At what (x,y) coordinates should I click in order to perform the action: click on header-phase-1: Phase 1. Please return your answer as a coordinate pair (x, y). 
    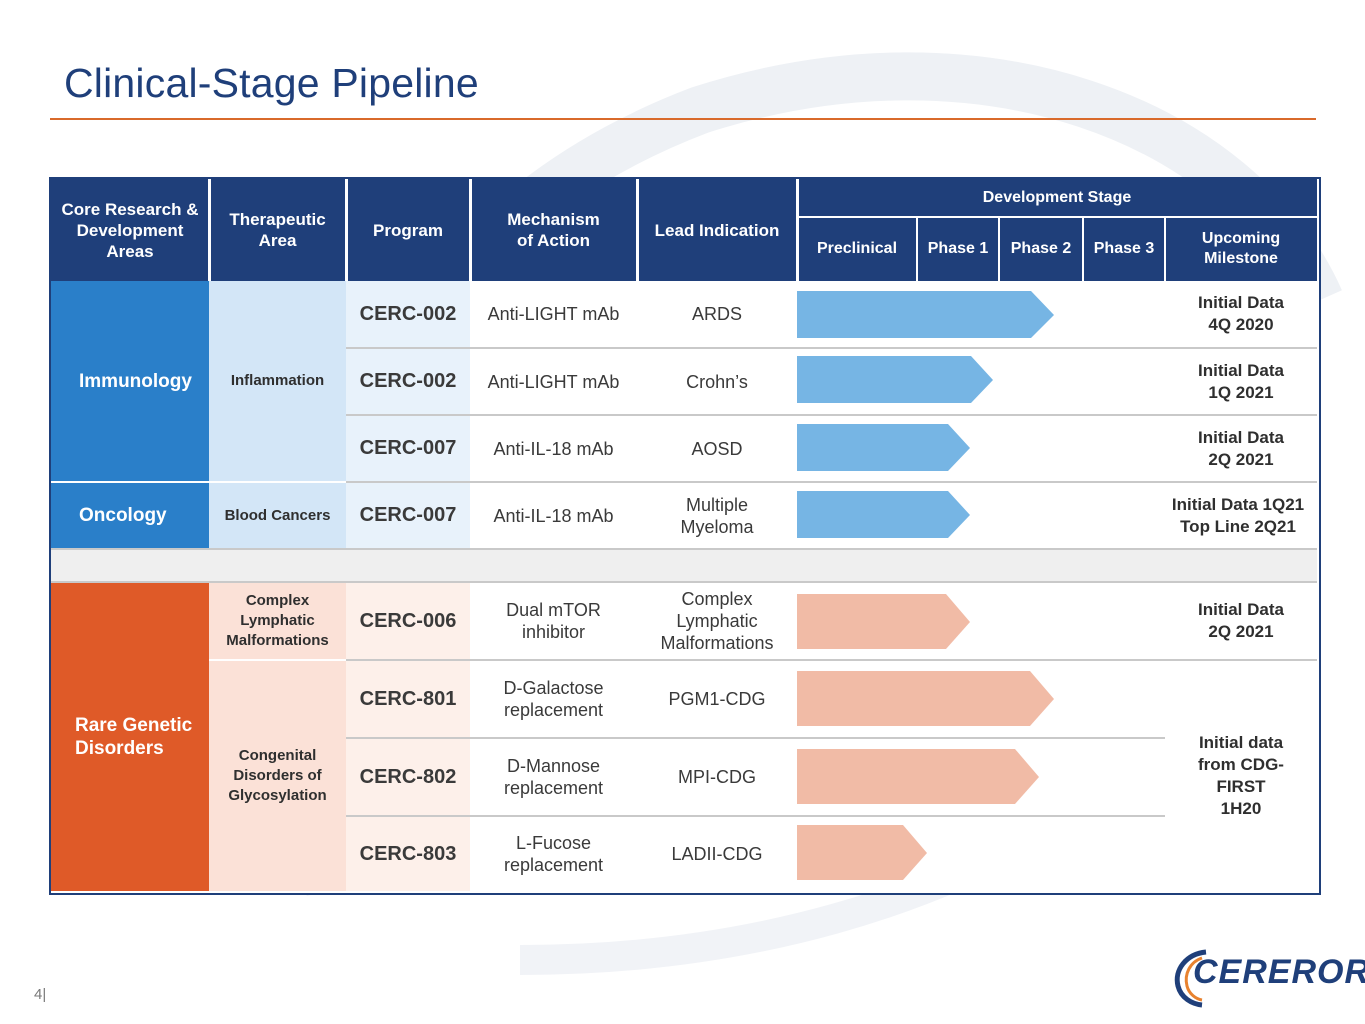
    Looking at the image, I should click on (958, 249).